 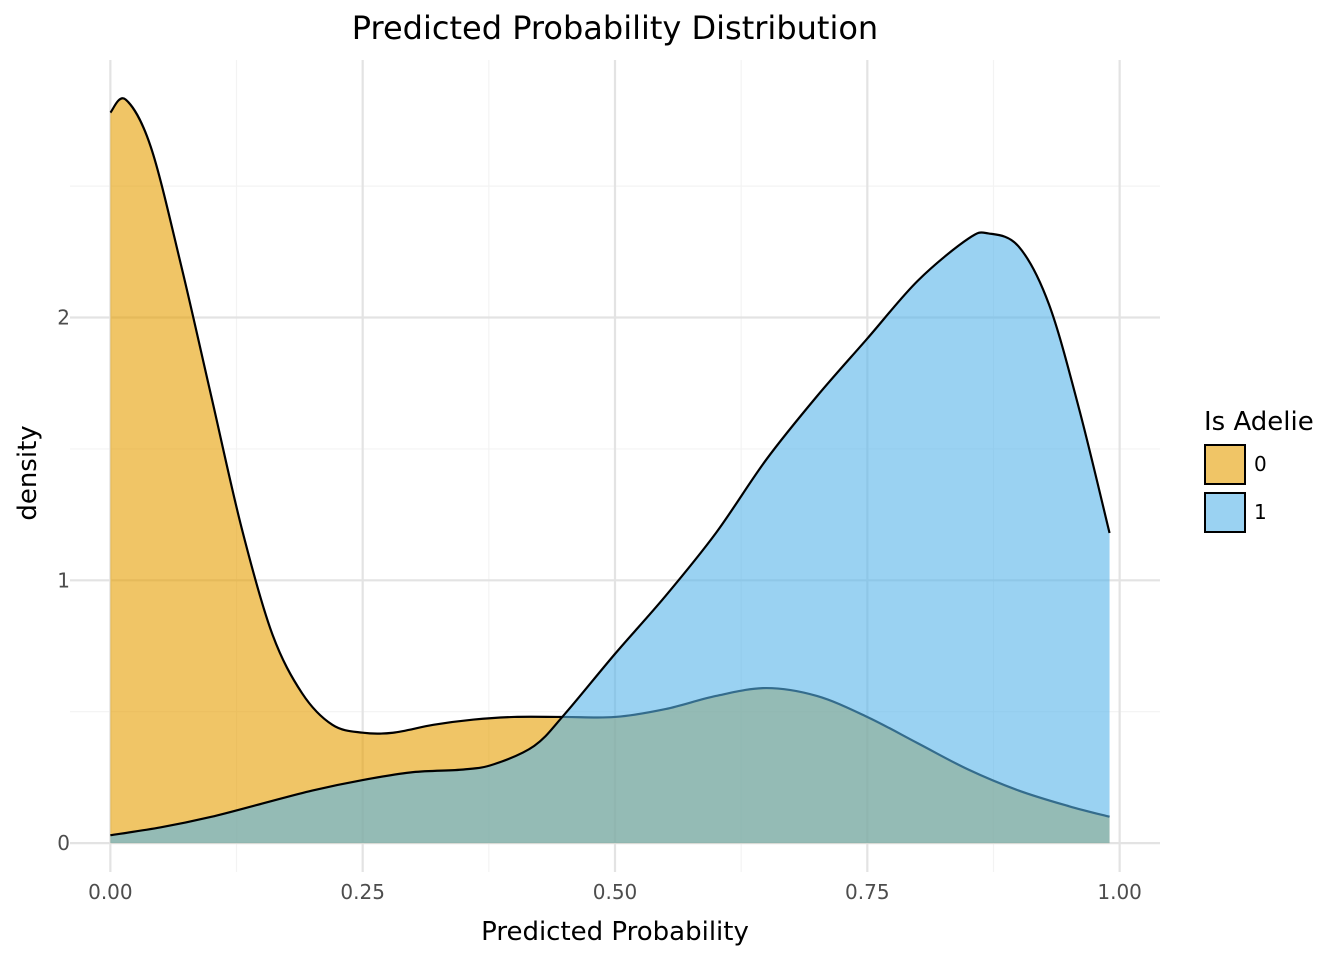 I want to click on legend-label-1: 1, so click(x=1260, y=512).